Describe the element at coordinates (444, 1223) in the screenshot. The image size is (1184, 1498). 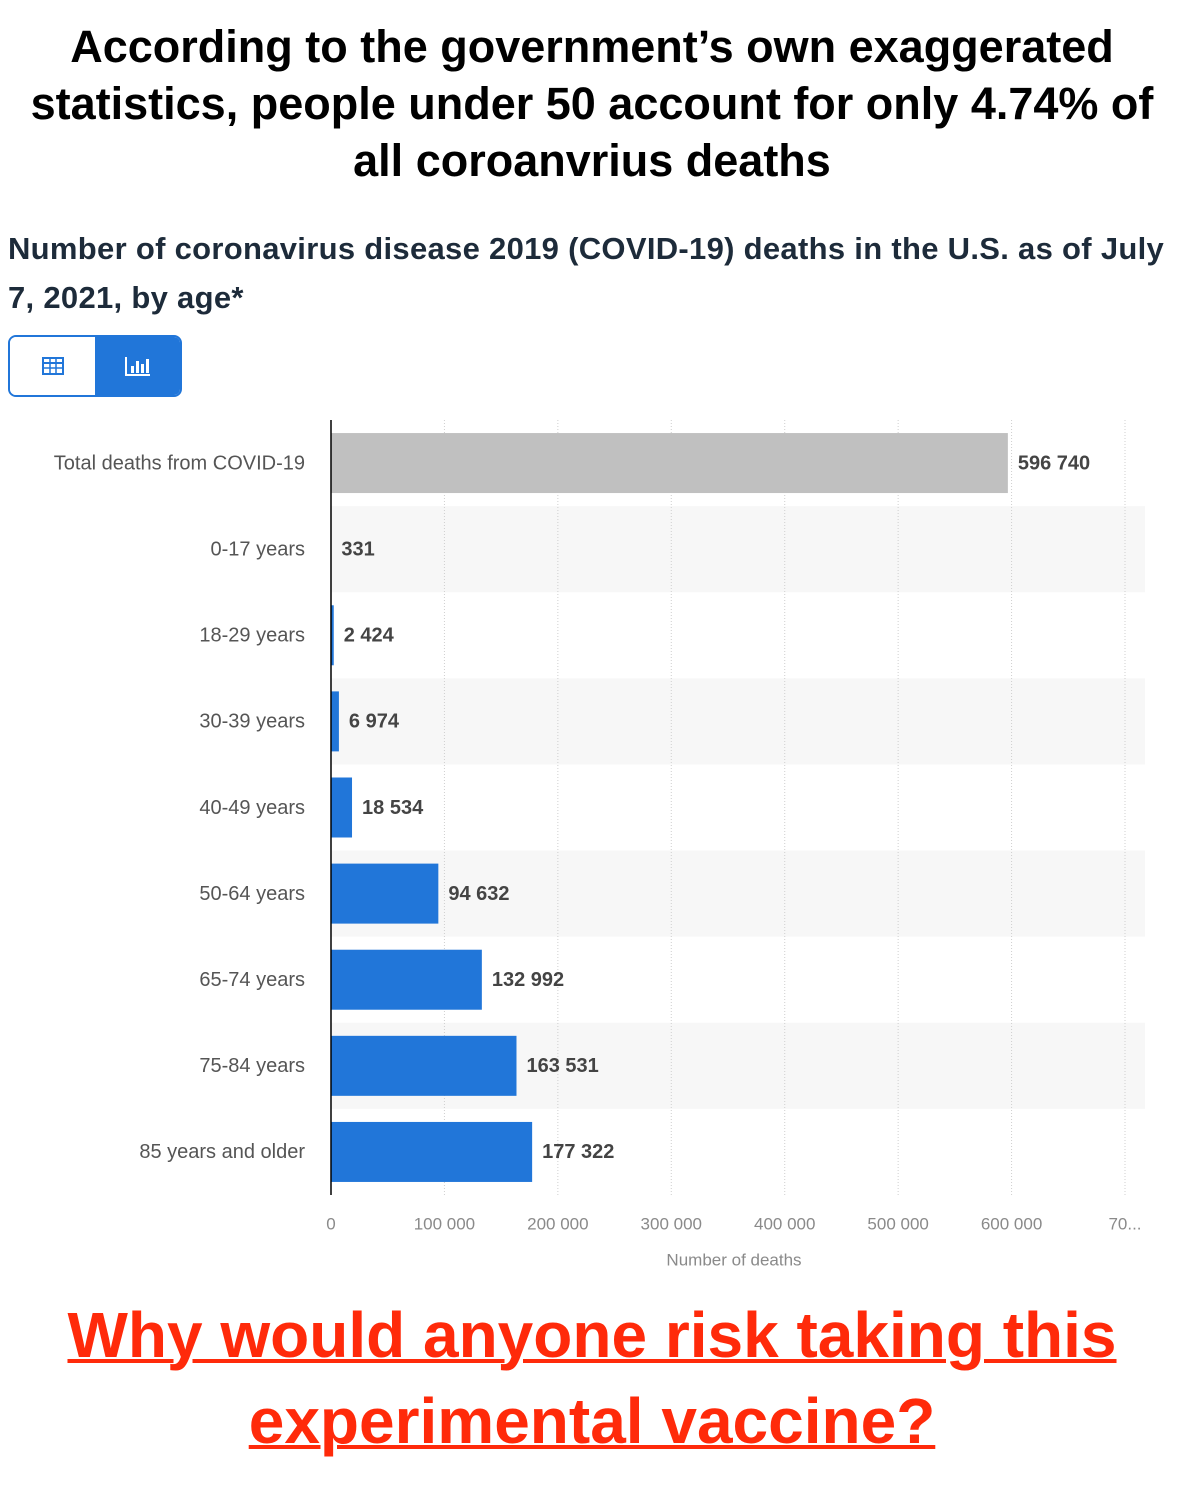
I see `x-tick-label: 100 000` at that location.